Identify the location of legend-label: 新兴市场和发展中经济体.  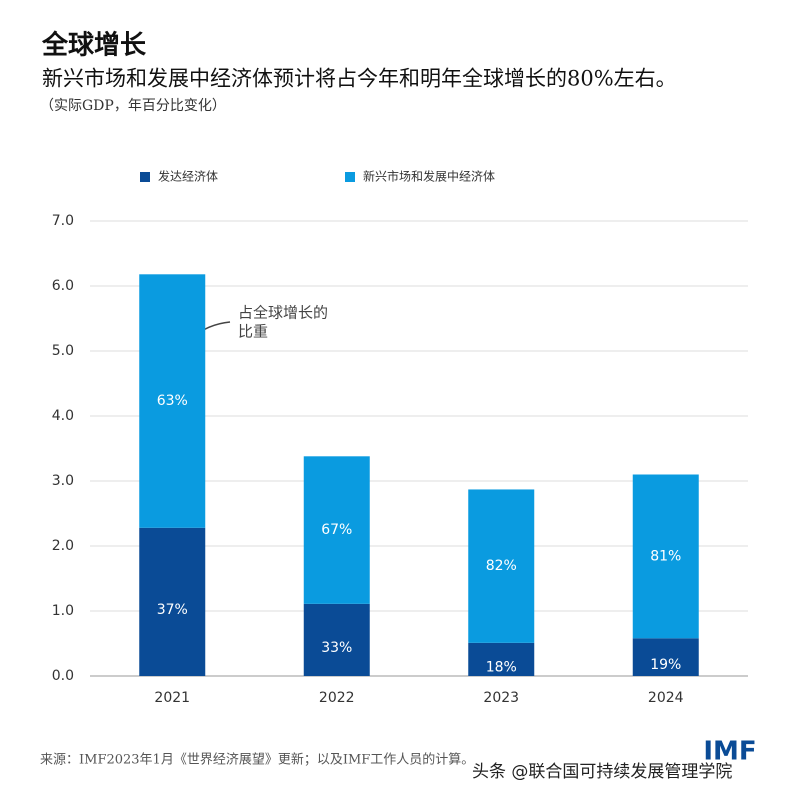
(429, 176).